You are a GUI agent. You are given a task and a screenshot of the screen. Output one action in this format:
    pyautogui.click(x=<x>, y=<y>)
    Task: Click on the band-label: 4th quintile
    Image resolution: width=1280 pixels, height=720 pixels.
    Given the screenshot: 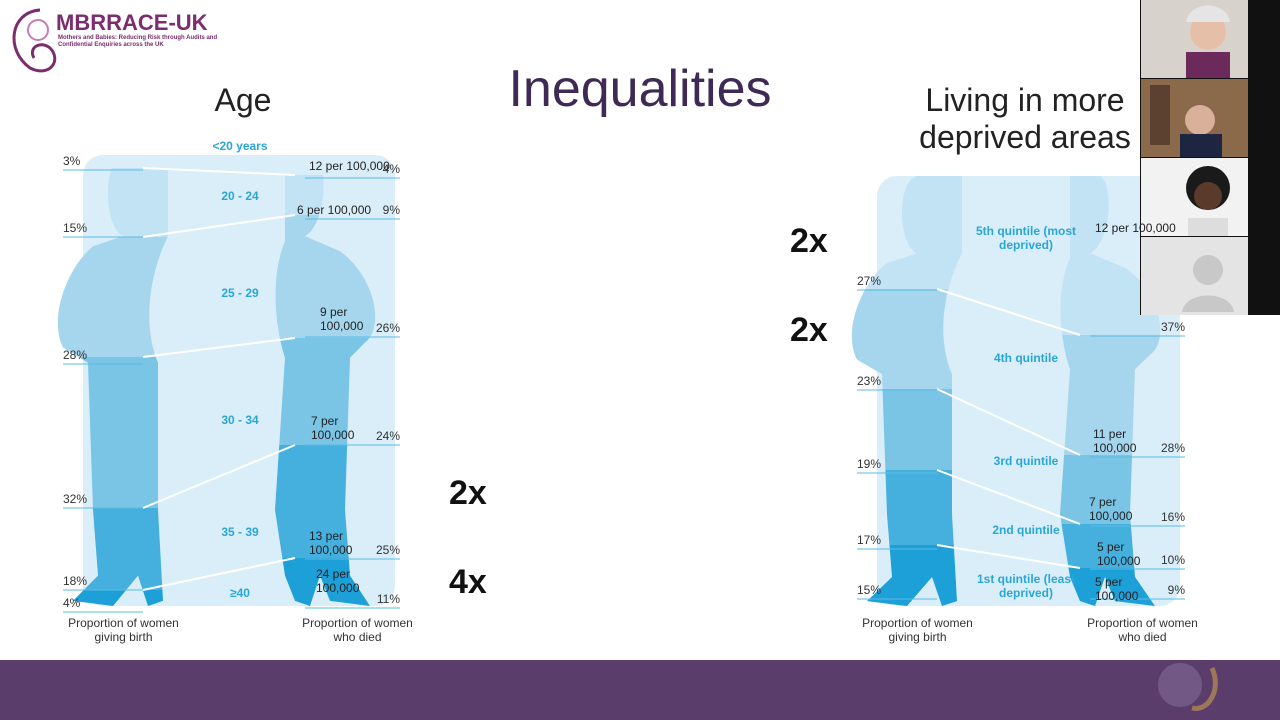 What is the action you would take?
    pyautogui.click(x=1026, y=358)
    